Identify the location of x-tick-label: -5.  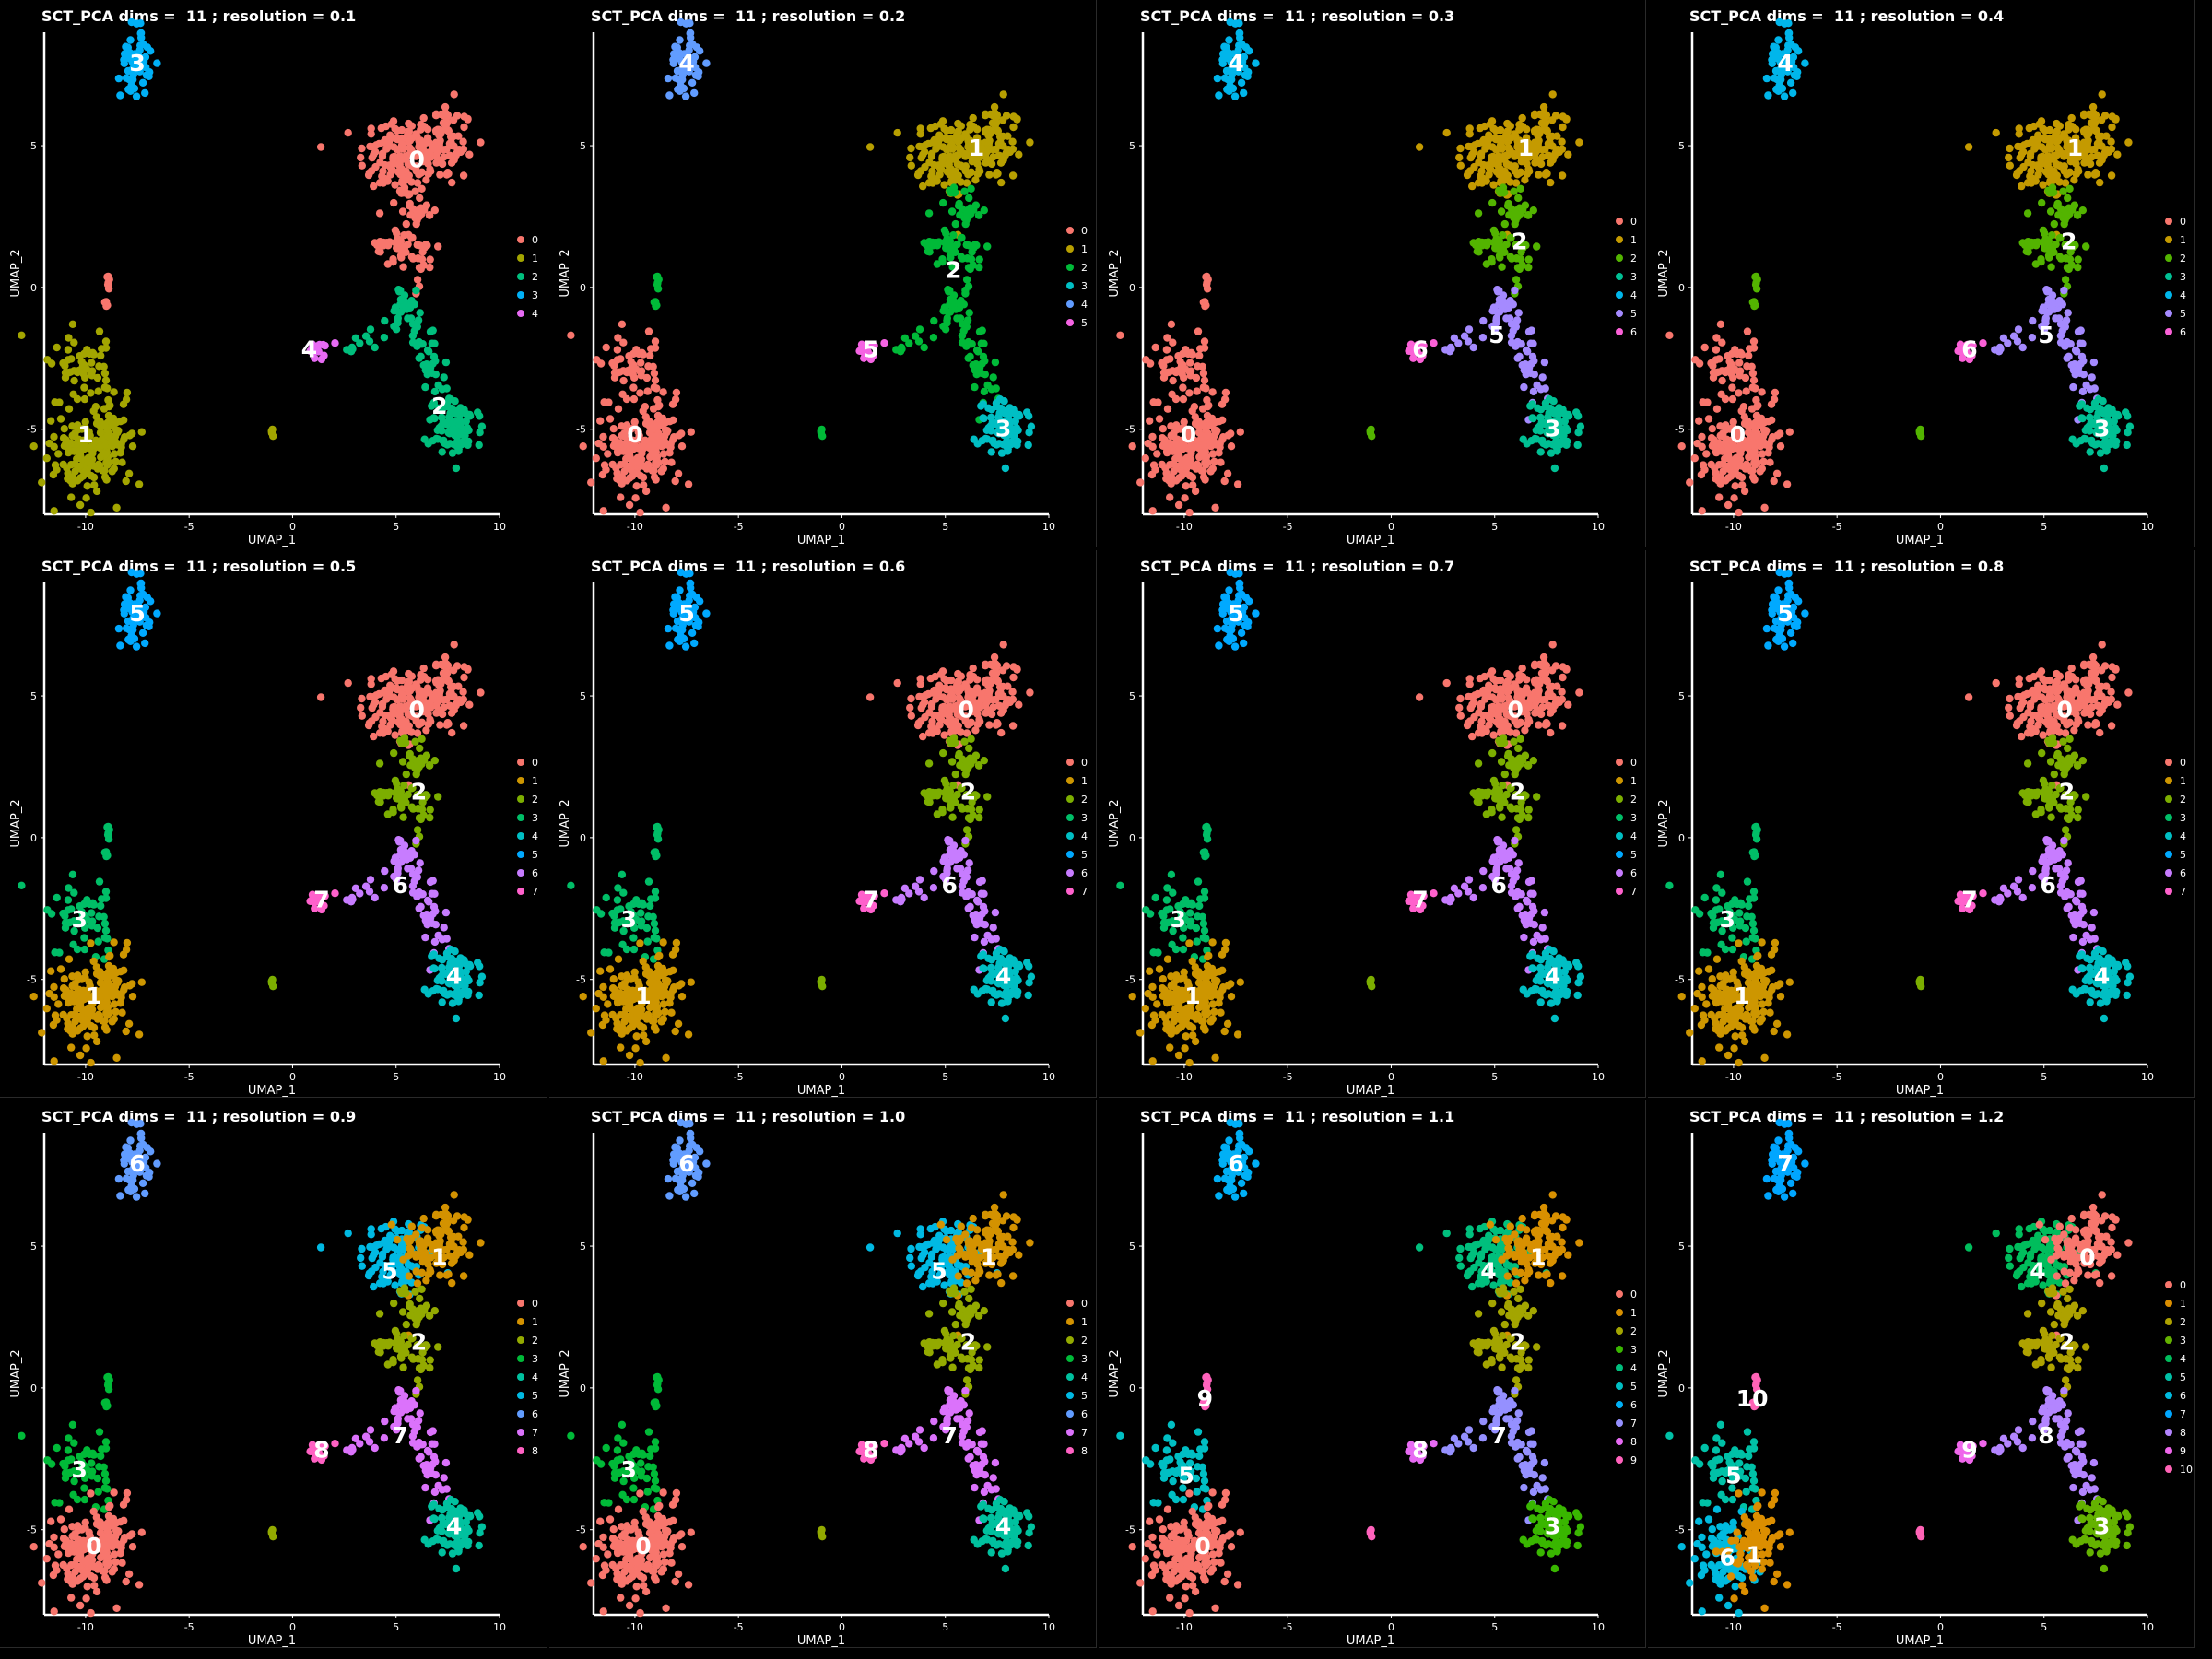
(189, 1077).